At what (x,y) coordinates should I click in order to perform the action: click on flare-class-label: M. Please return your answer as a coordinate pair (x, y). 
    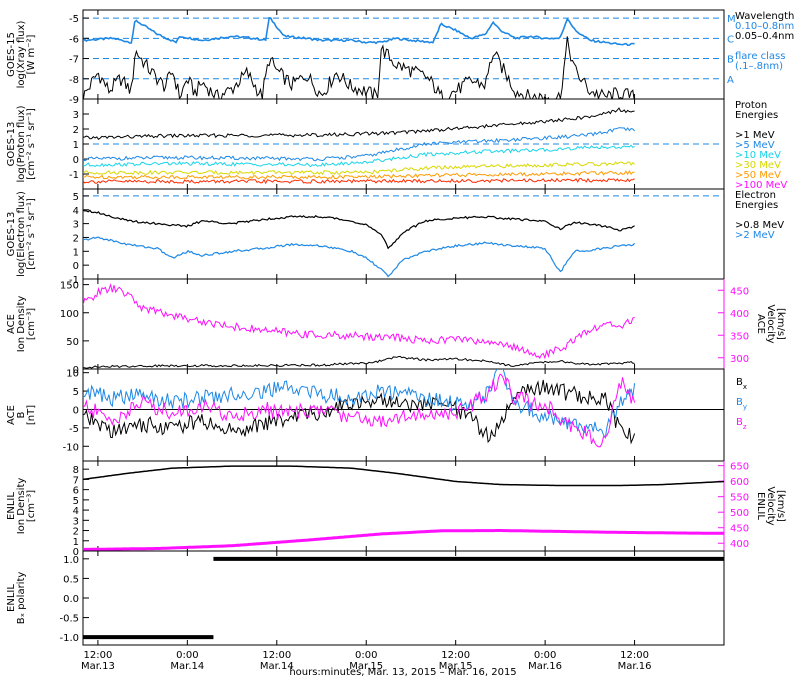
    Looking at the image, I should click on (731, 19).